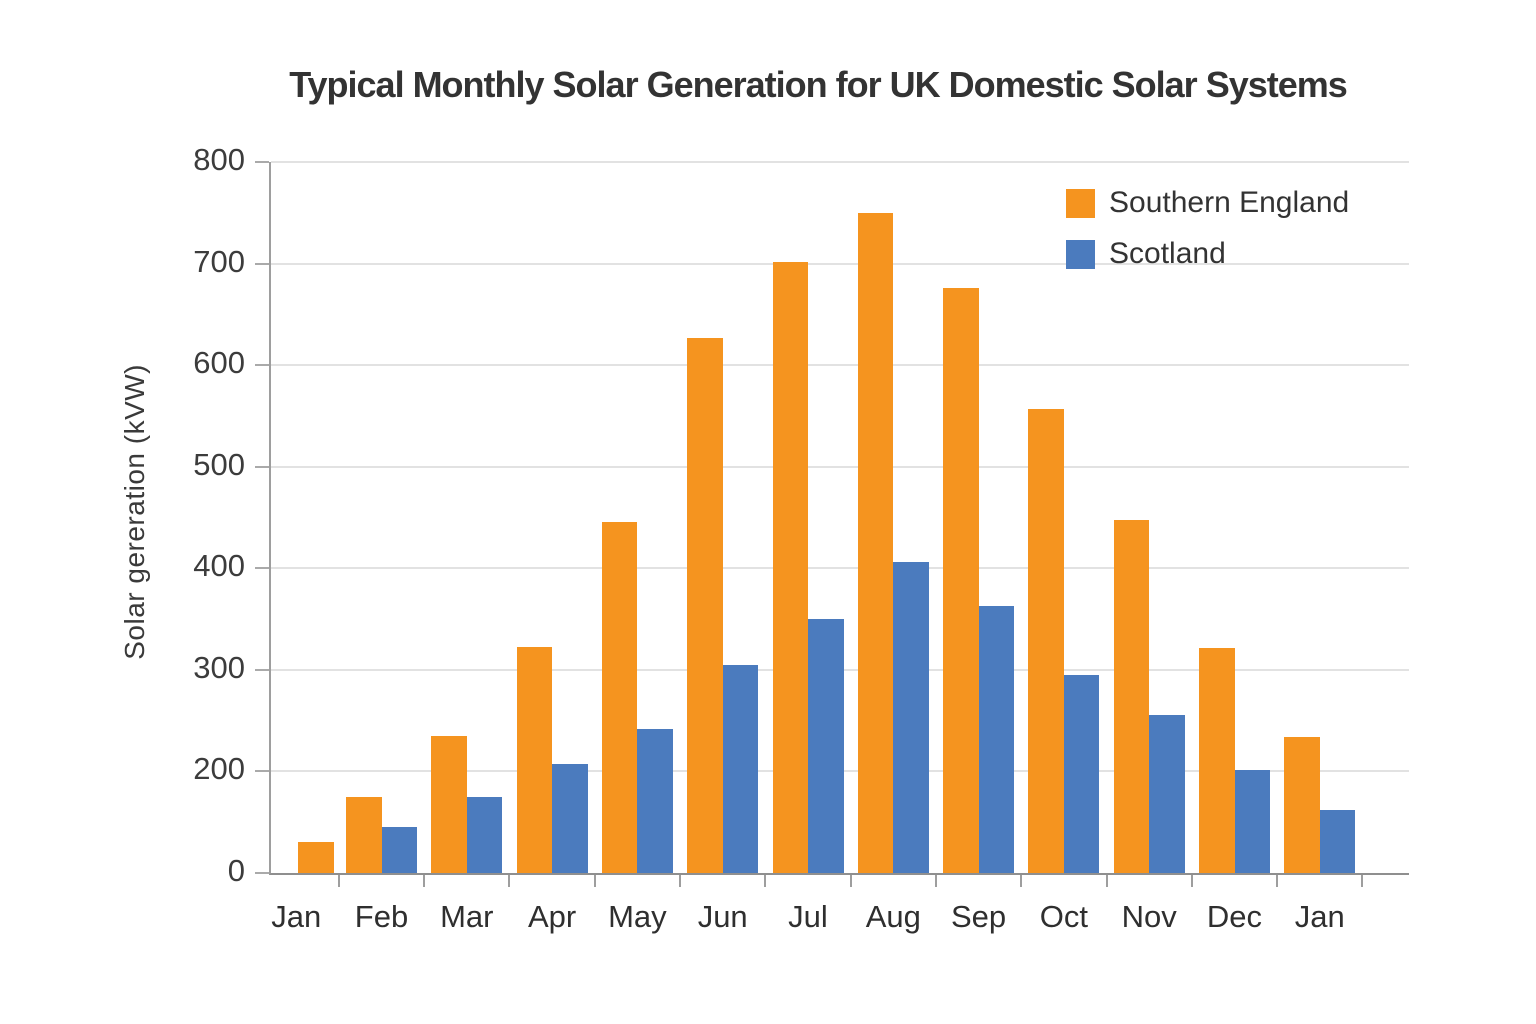 The height and width of the screenshot is (1024, 1536). I want to click on x-tick-label-may-4: May, so click(637, 916).